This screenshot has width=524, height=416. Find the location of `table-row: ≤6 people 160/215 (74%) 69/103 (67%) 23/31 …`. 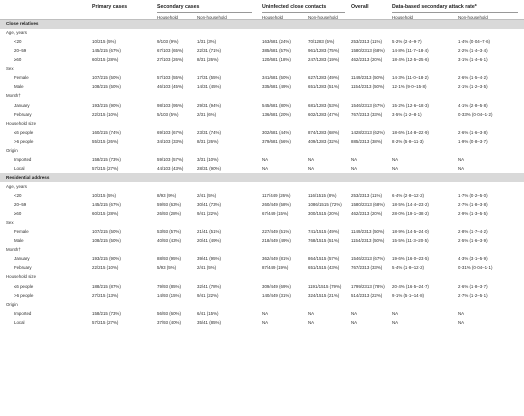

table-row: ≤6 people 160/215 (74%) 69/103 (67%) 23/31 … is located at coordinates (262, 132).